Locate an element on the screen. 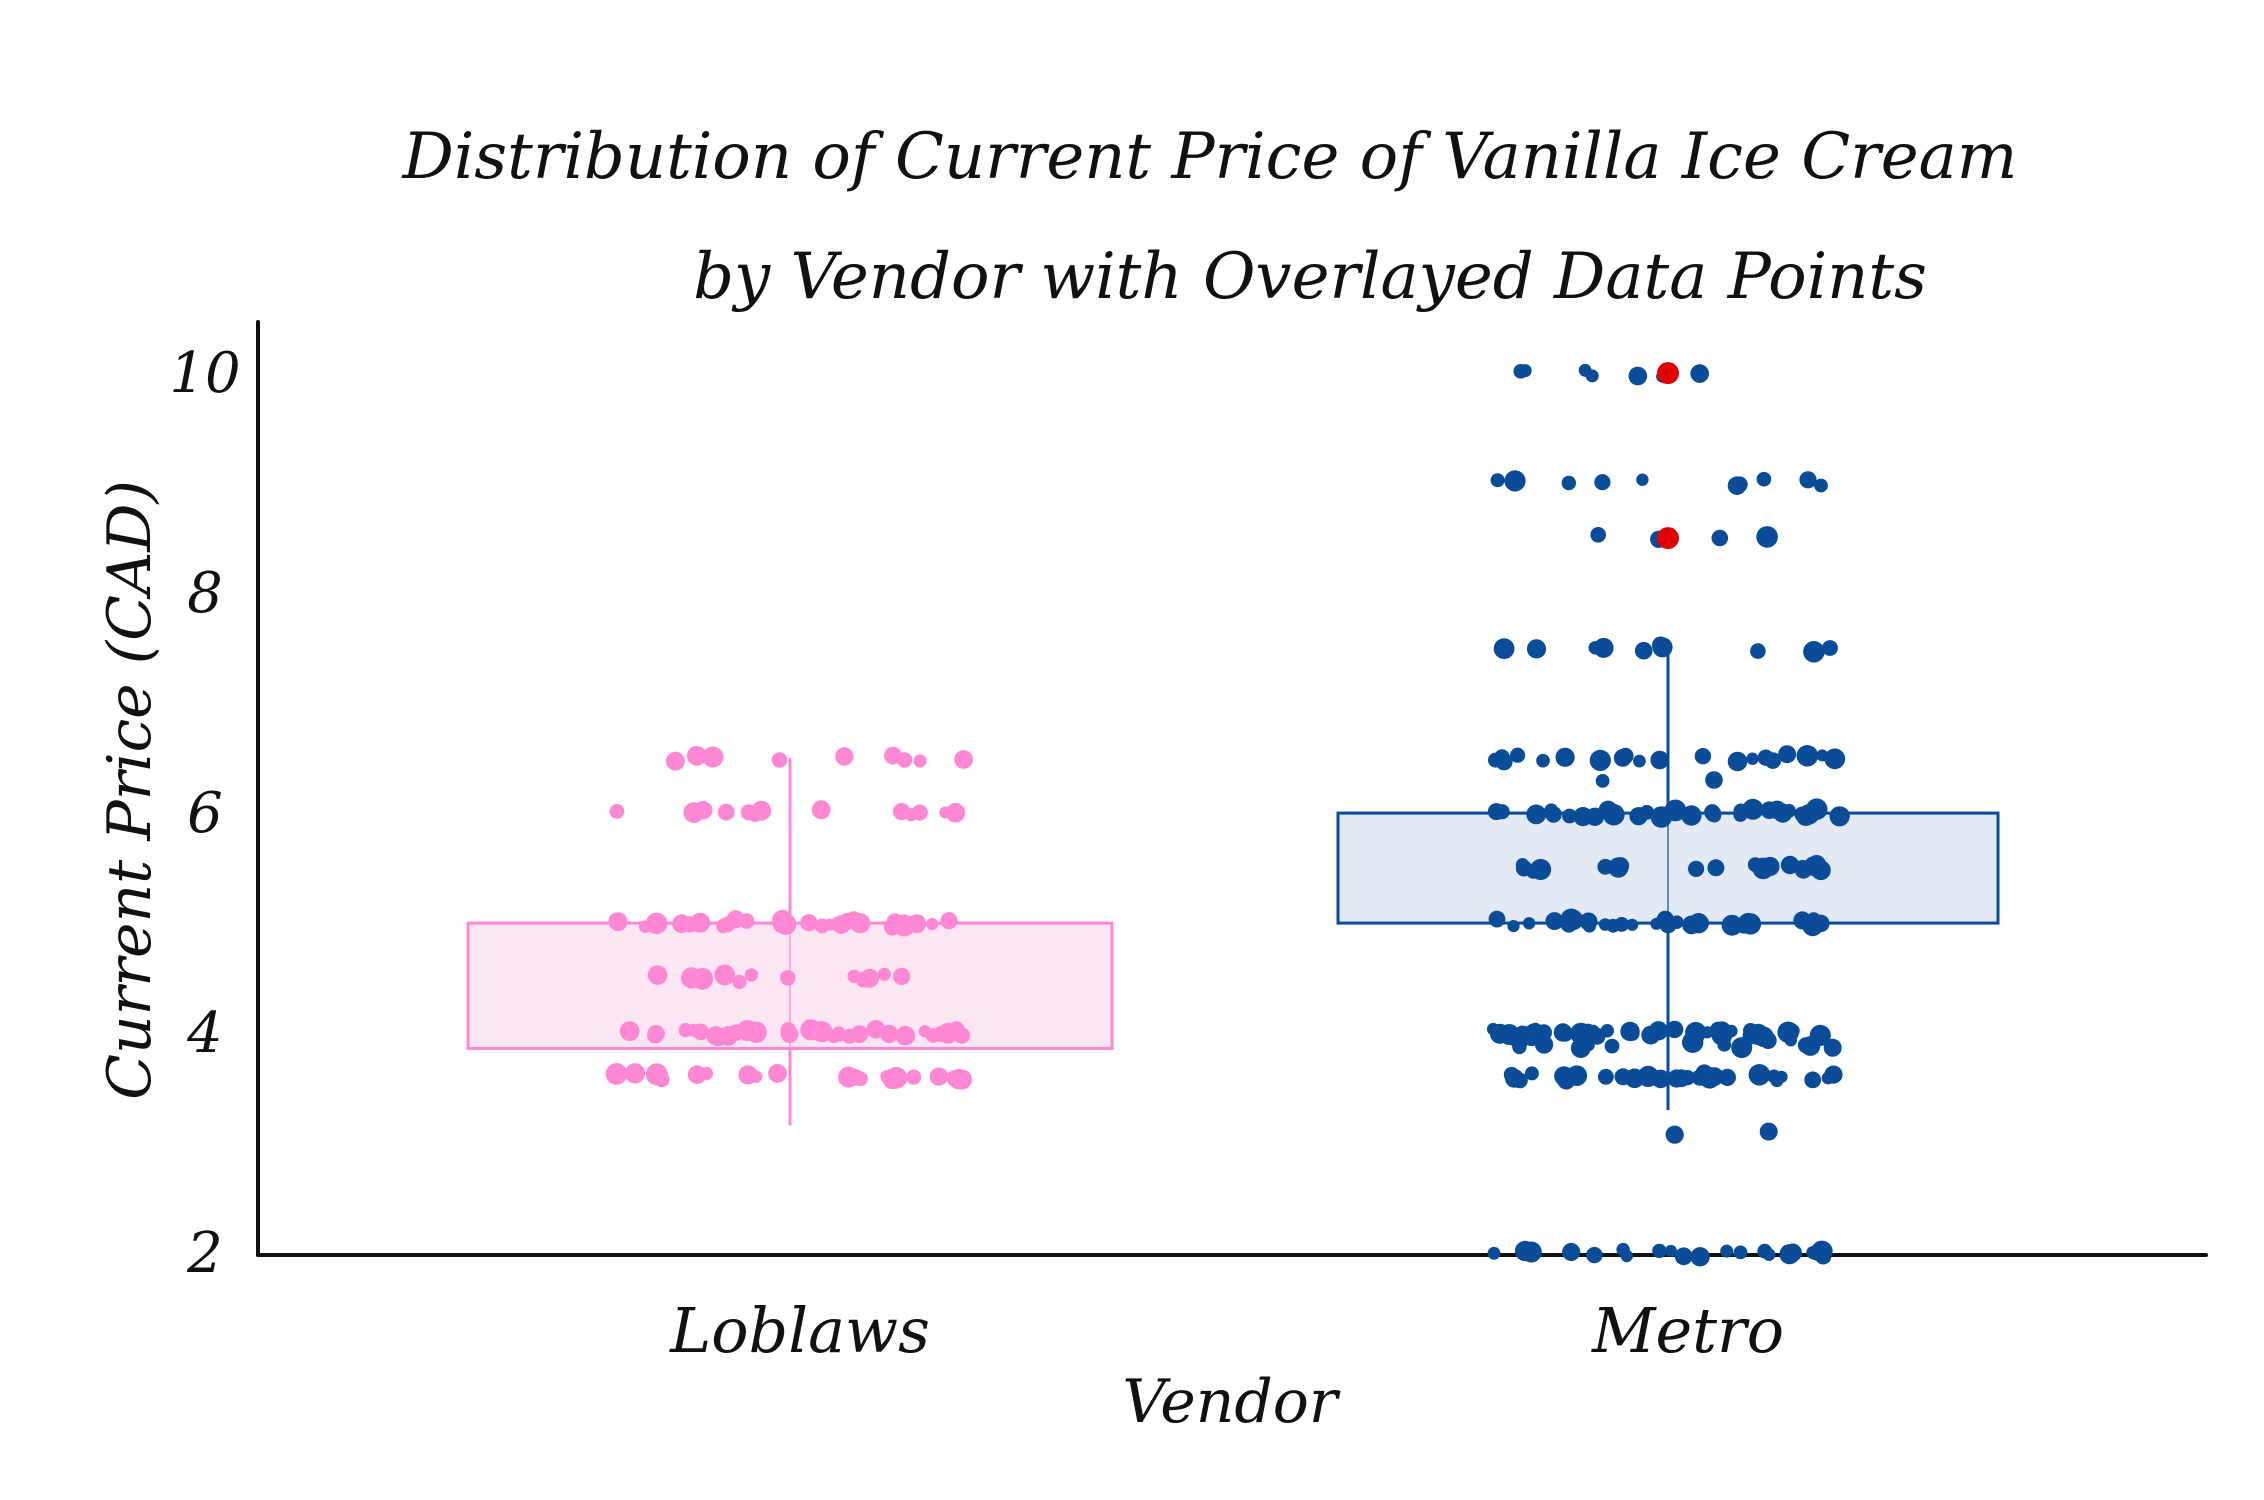 This screenshot has height=1500, width=2264. outlier-point is located at coordinates (1668, 373).